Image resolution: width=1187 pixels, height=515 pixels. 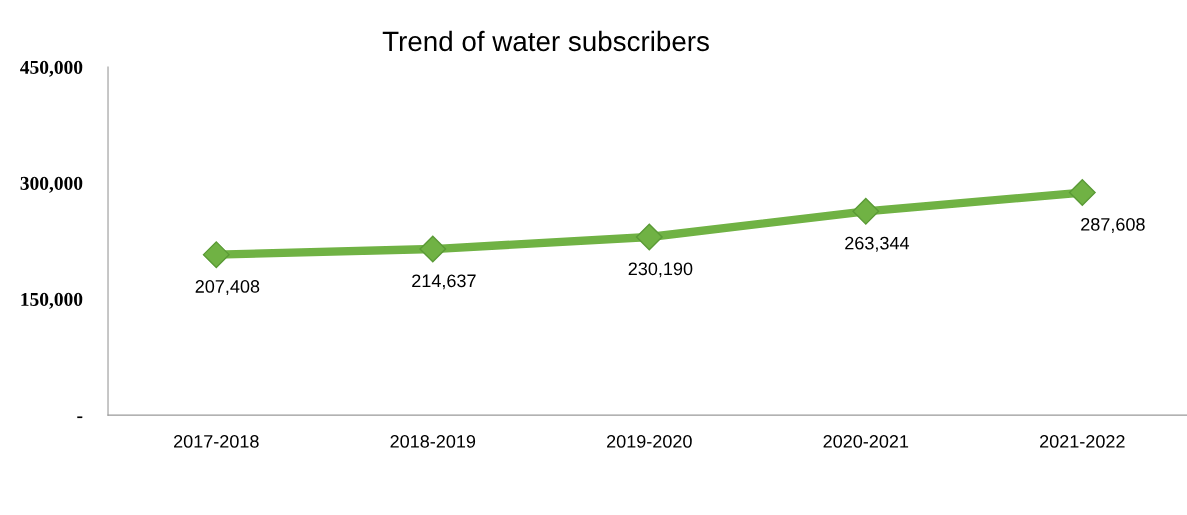 What do you see at coordinates (877, 244) in the screenshot?
I see `data-label: 263,344` at bounding box center [877, 244].